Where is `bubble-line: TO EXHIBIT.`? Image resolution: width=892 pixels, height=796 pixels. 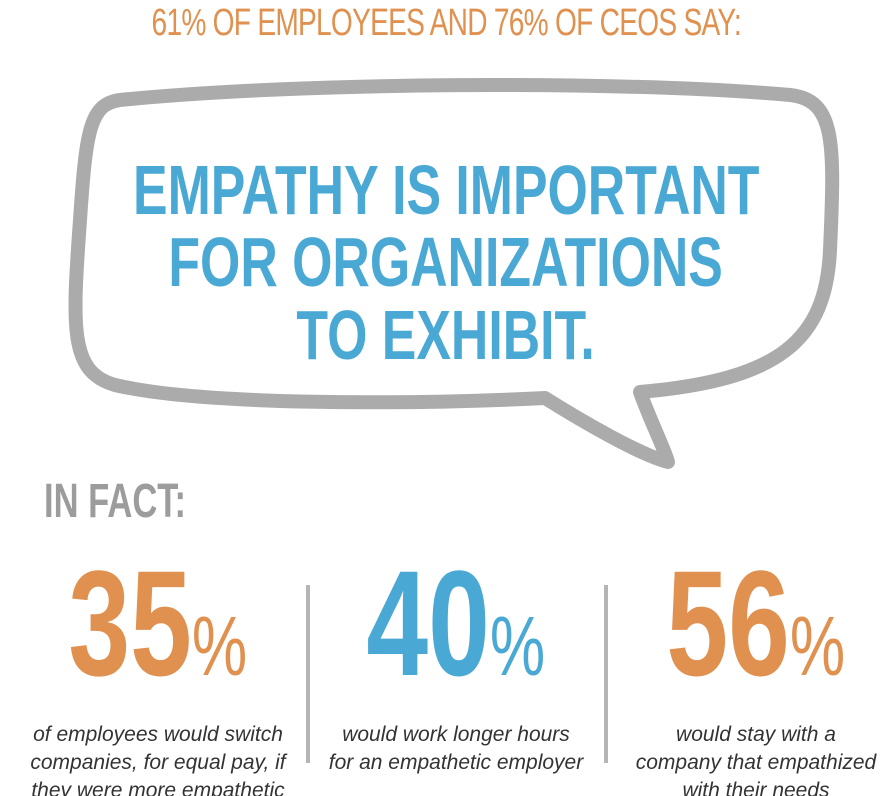
bubble-line: TO EXHIBIT. is located at coordinates (446, 335).